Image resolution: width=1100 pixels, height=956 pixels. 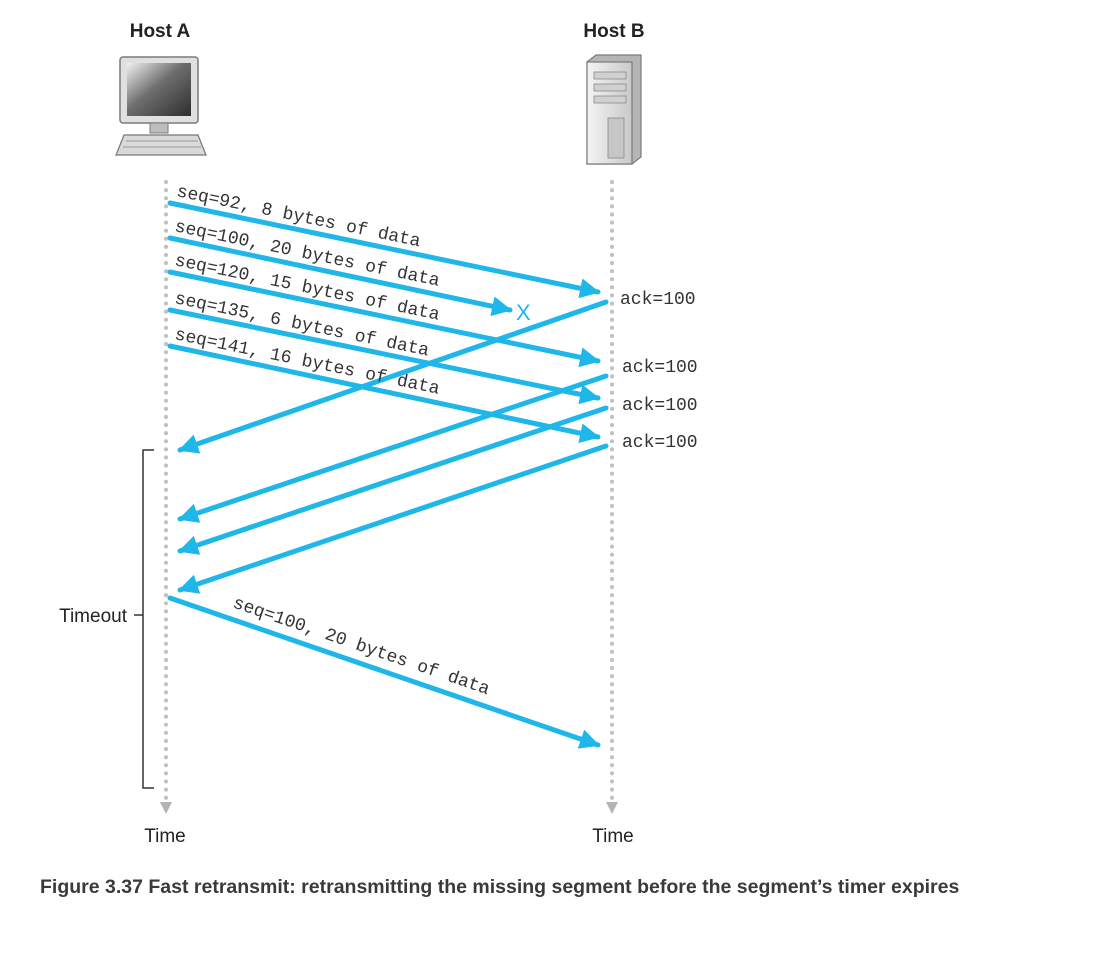 I want to click on segment-seq-100-arrow, so click(x=340, y=276).